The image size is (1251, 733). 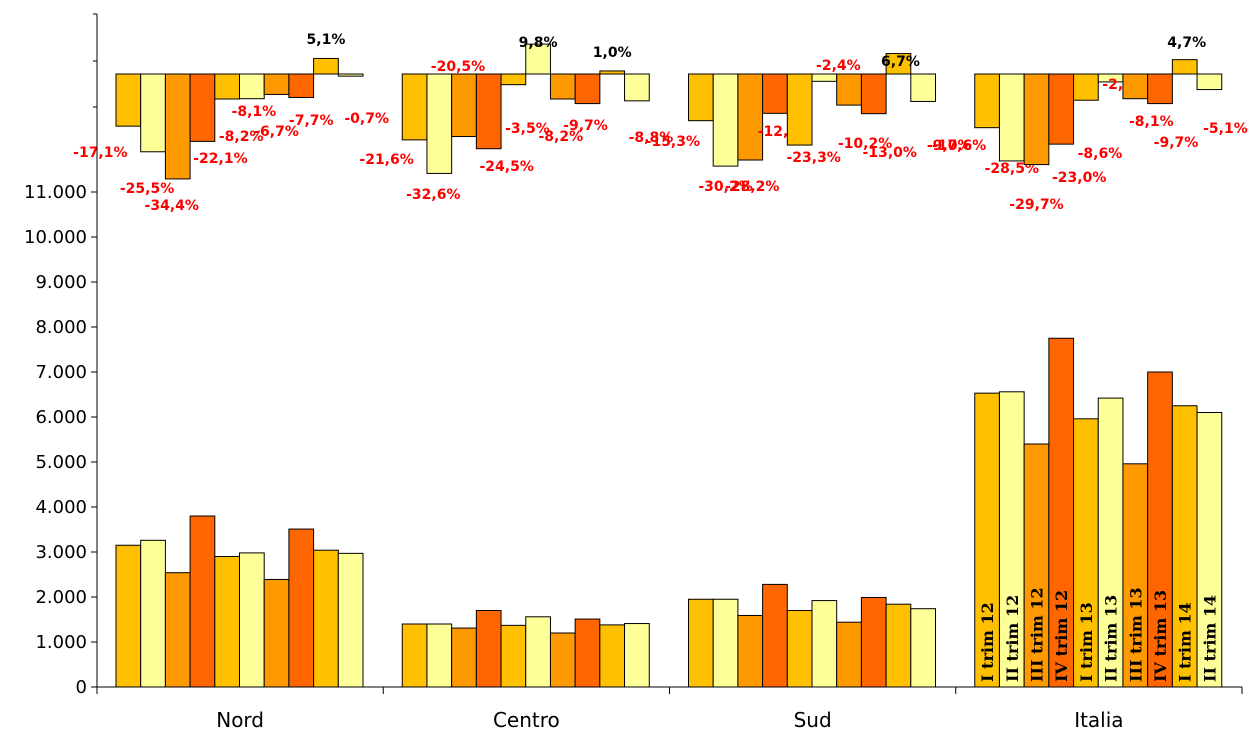 I want to click on y-tick-label: 10.000, so click(x=55, y=237).